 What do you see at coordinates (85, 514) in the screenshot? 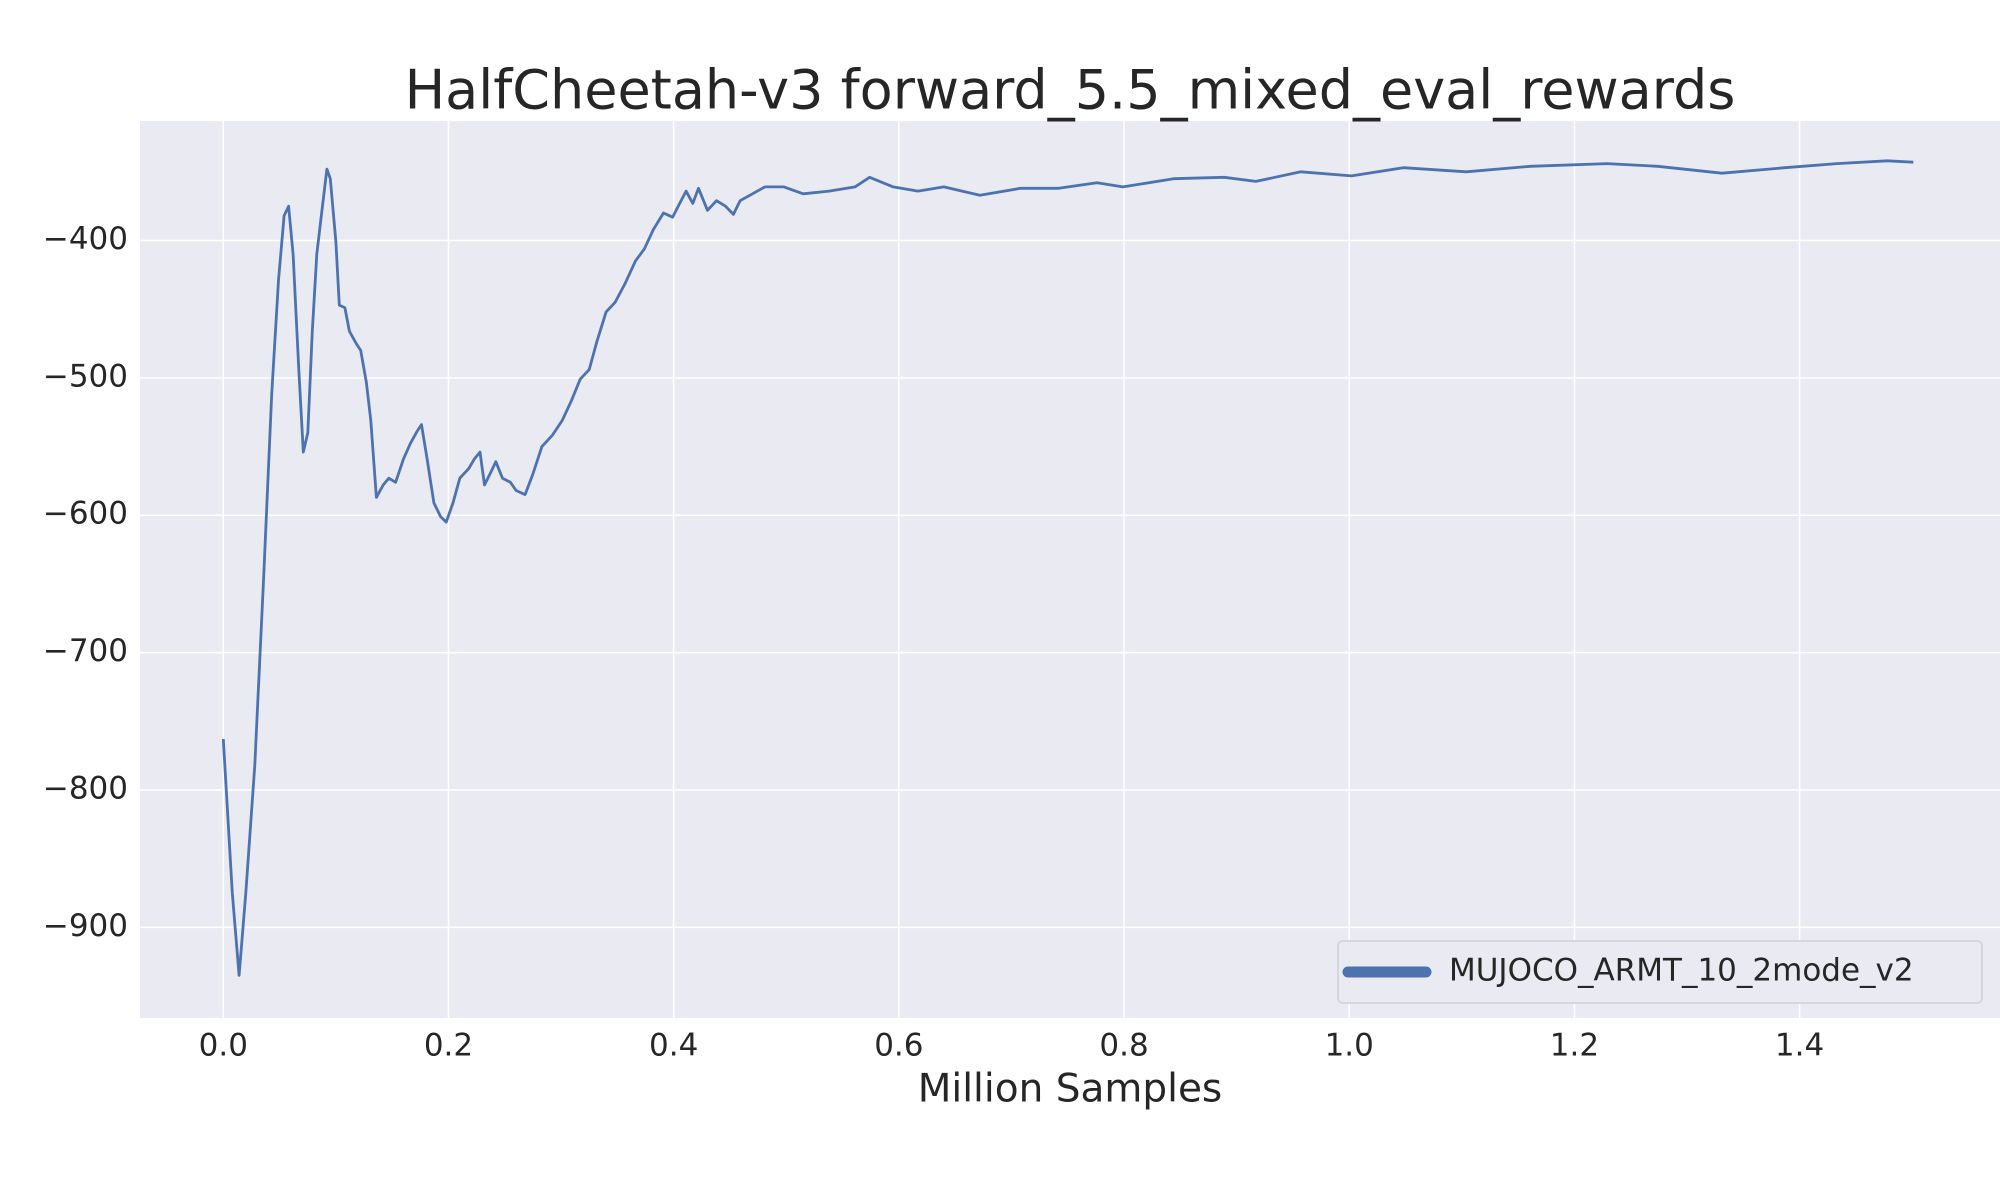
I see `y-tick-label: −600` at bounding box center [85, 514].